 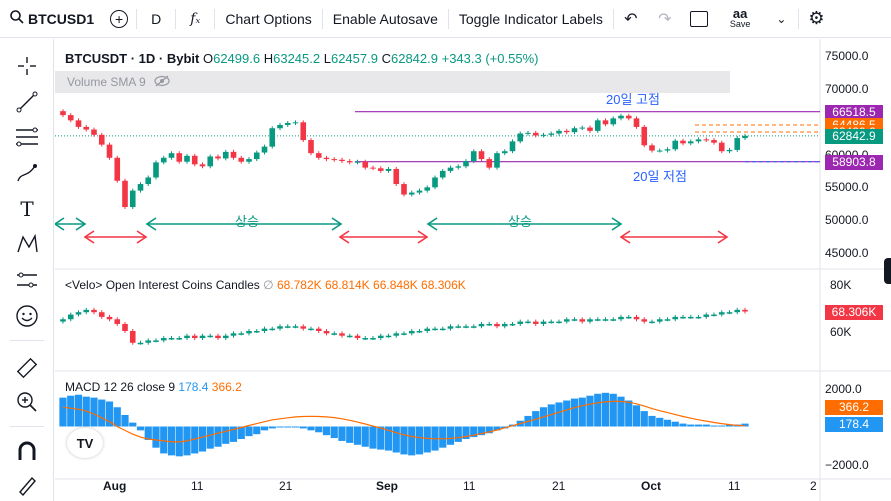 I want to click on toggle-indicator-labels-button: Toggle Indicator Labels, so click(x=530, y=18).